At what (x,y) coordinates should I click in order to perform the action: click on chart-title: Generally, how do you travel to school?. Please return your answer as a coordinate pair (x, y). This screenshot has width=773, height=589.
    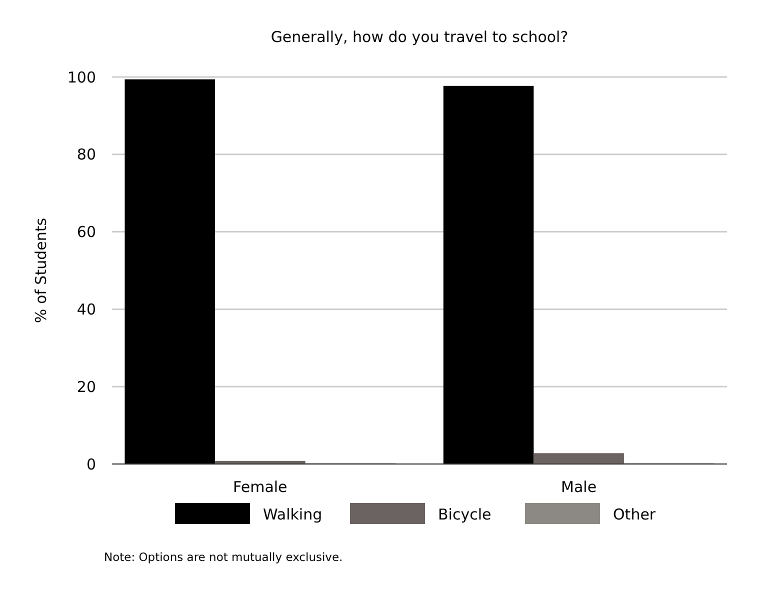
    Looking at the image, I should click on (419, 37).